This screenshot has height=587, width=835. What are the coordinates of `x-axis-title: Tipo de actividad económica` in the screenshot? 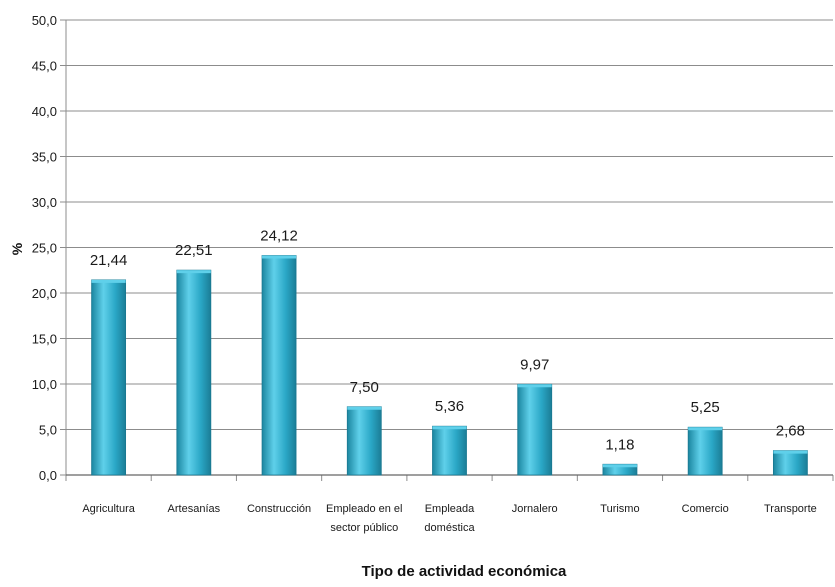 It's located at (464, 571).